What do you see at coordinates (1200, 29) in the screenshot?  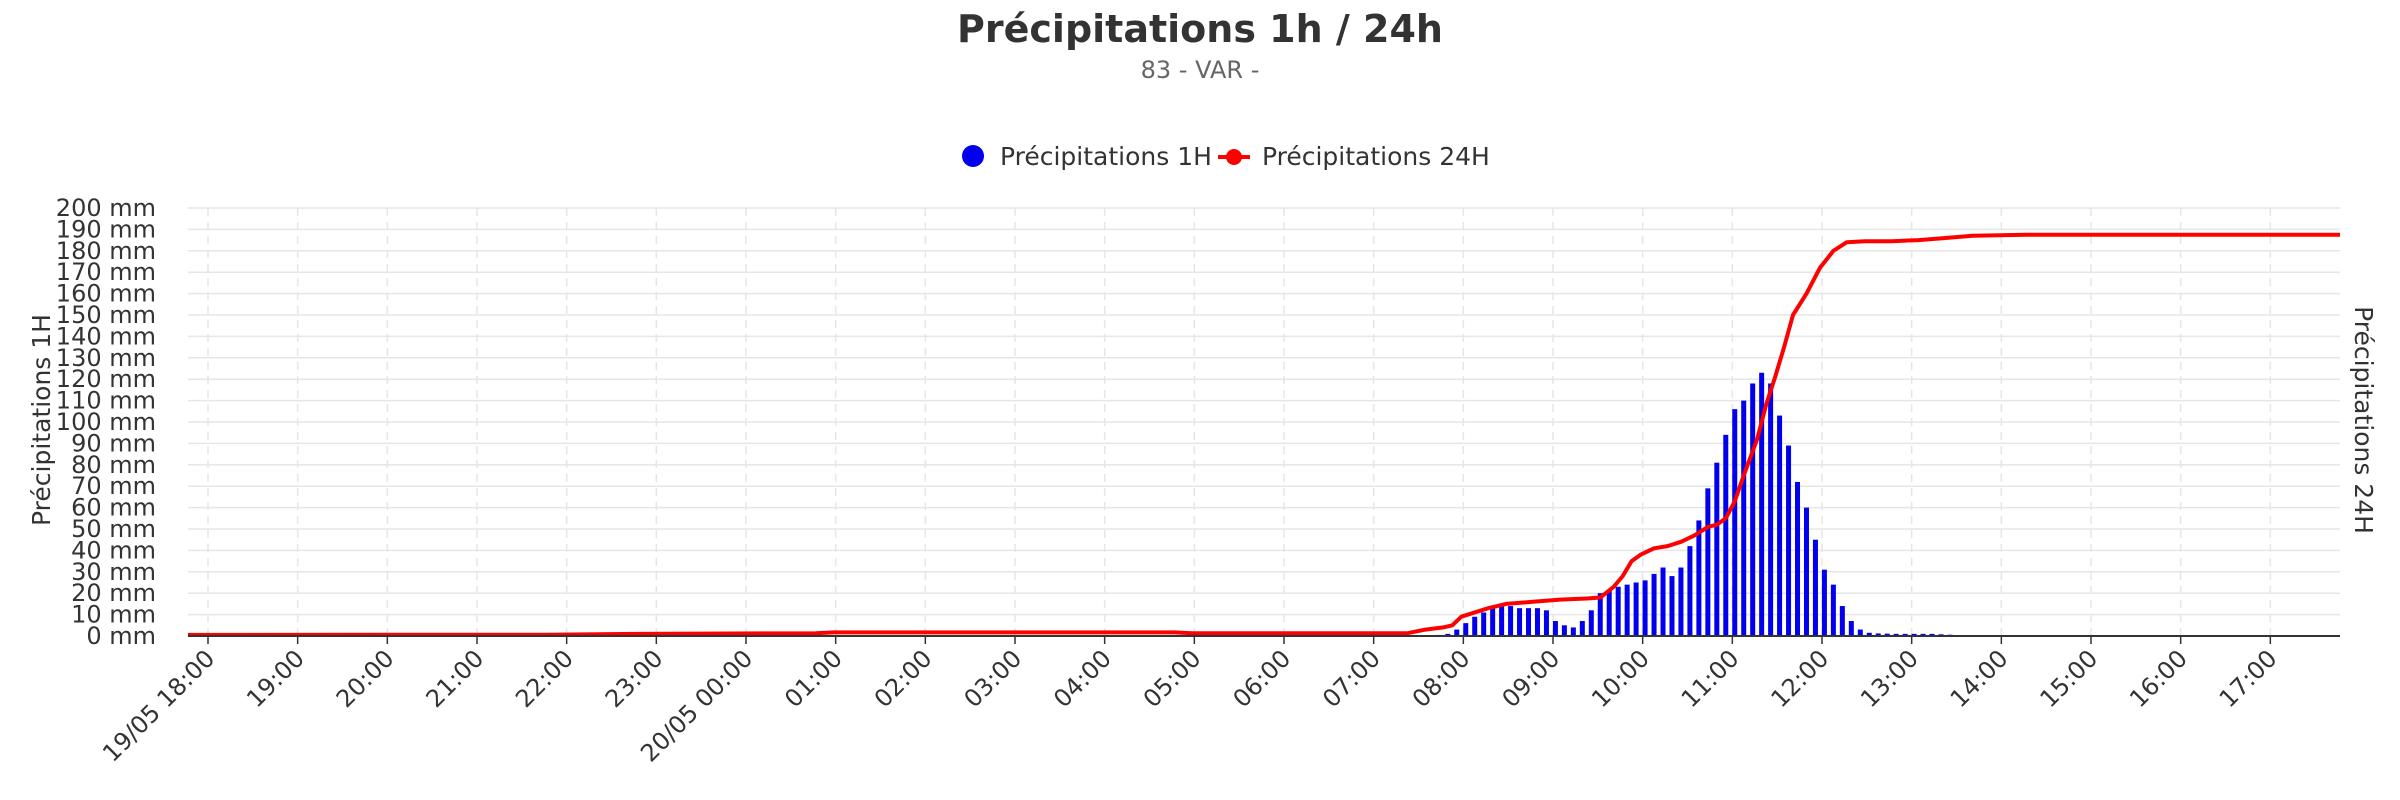 I see `chart-title: Précipitations 1h / 24h` at bounding box center [1200, 29].